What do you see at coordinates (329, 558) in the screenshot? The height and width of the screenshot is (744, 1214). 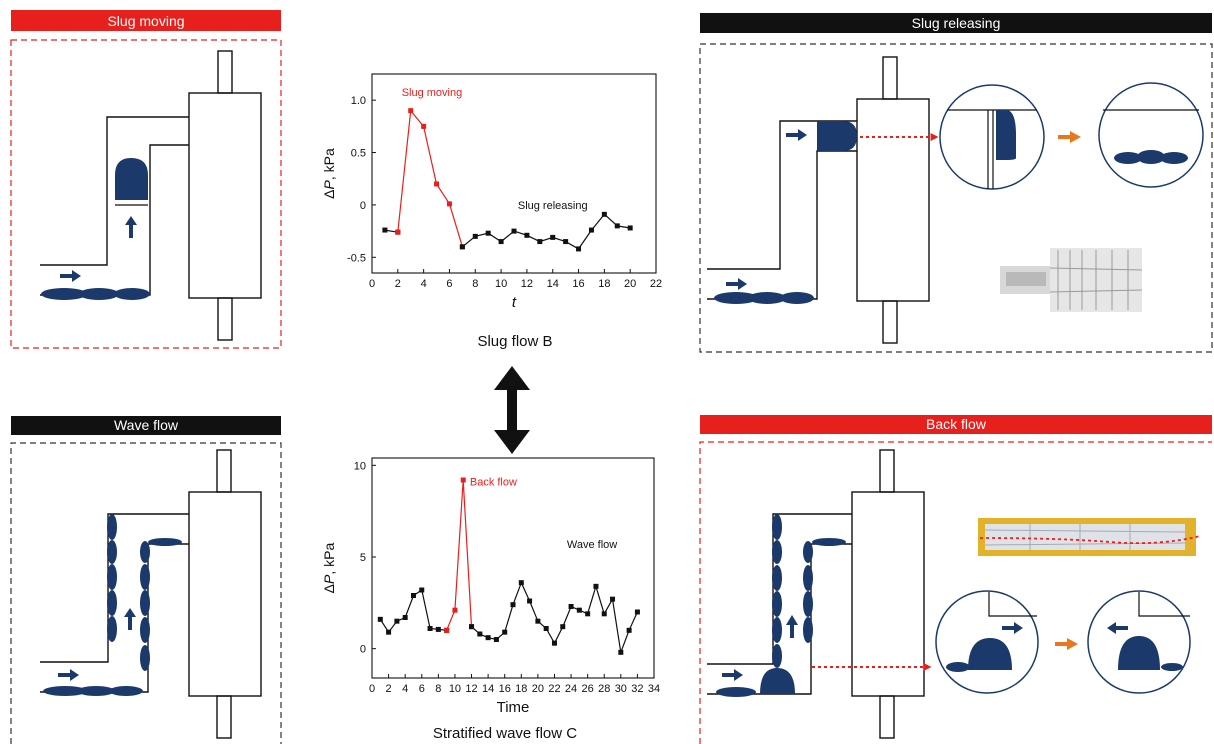 I see `y-axis-label-unit: , kPa` at bounding box center [329, 558].